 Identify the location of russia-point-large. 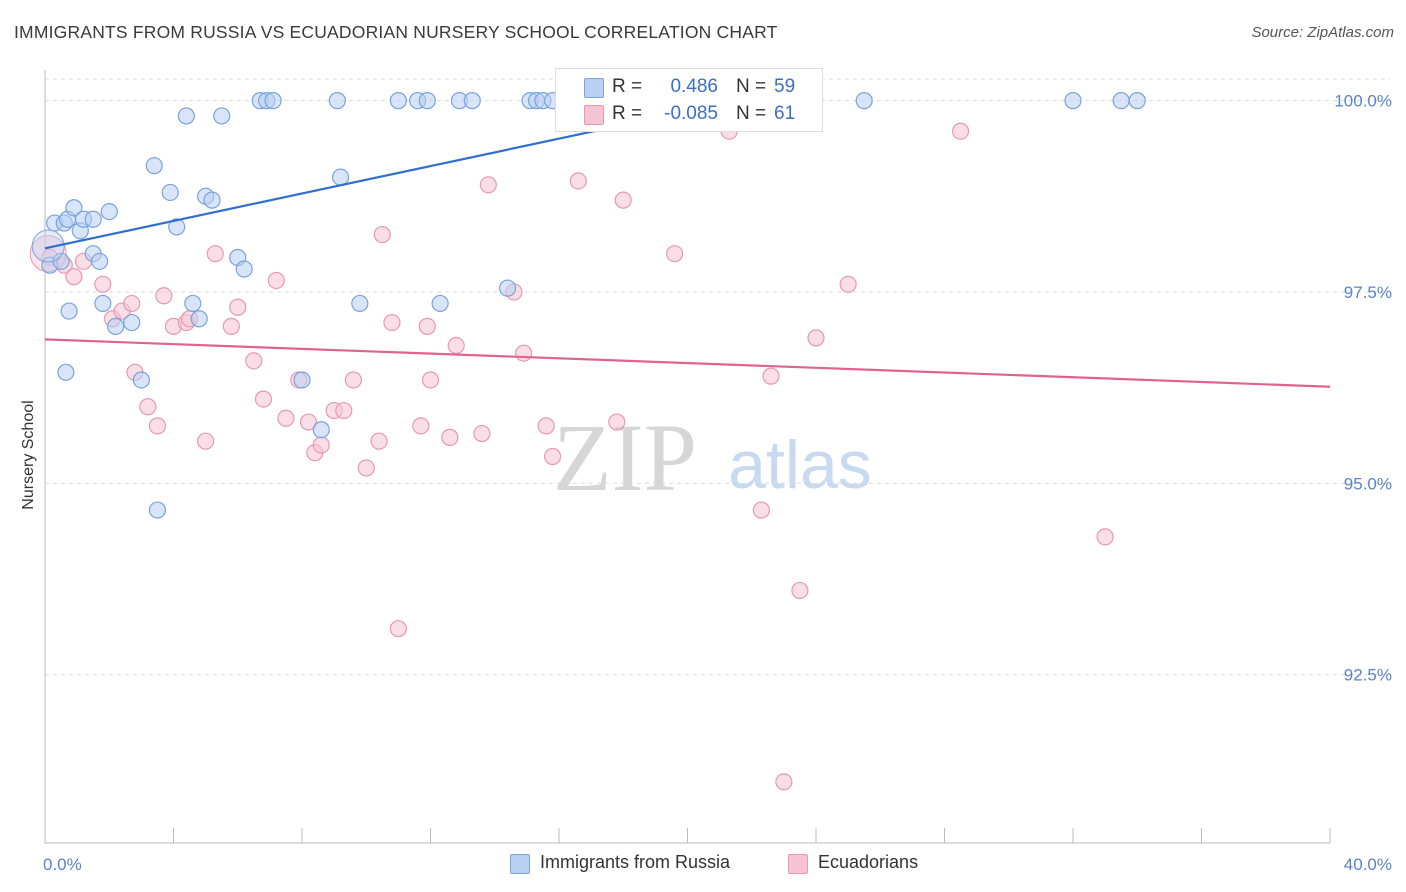
(48, 246).